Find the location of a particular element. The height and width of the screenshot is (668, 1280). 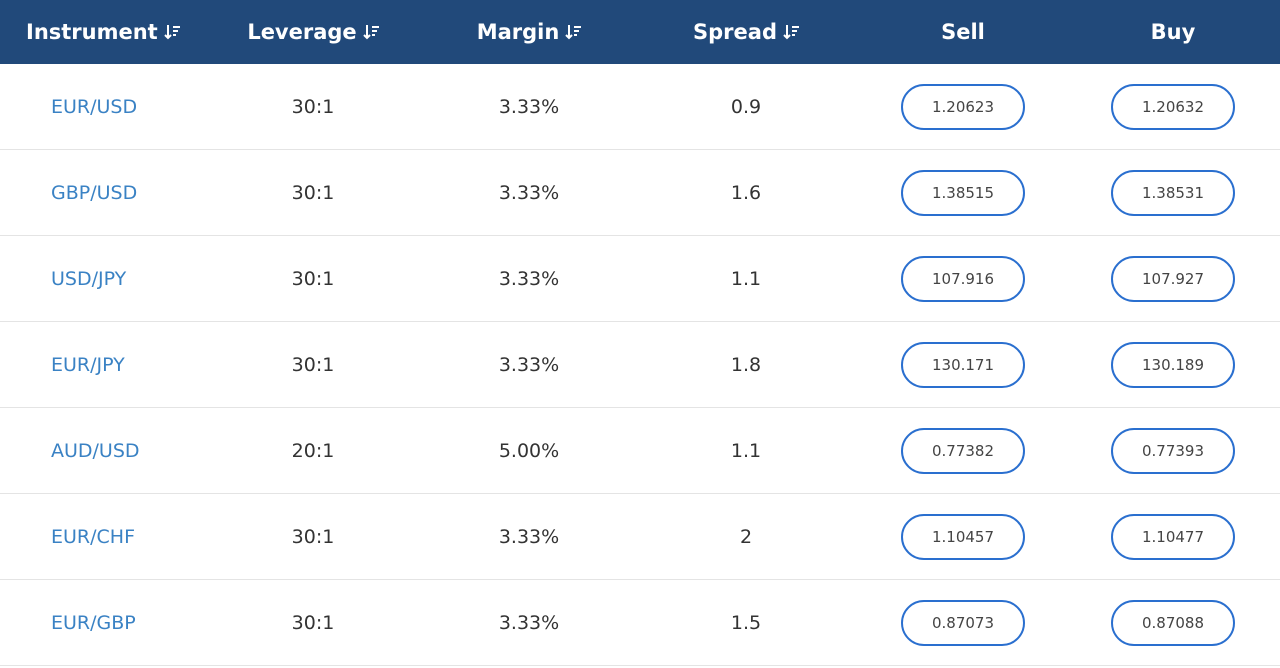

buy-button: 0.87088 is located at coordinates (1173, 622).